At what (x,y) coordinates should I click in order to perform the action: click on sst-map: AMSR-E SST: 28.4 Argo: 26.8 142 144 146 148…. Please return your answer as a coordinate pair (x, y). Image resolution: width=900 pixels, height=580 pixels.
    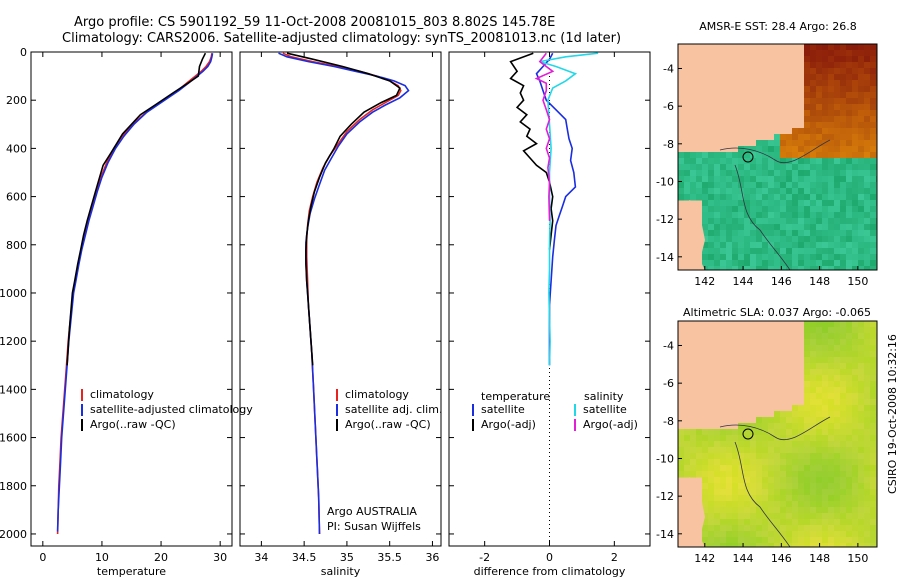
    Looking at the image, I should click on (767, 154).